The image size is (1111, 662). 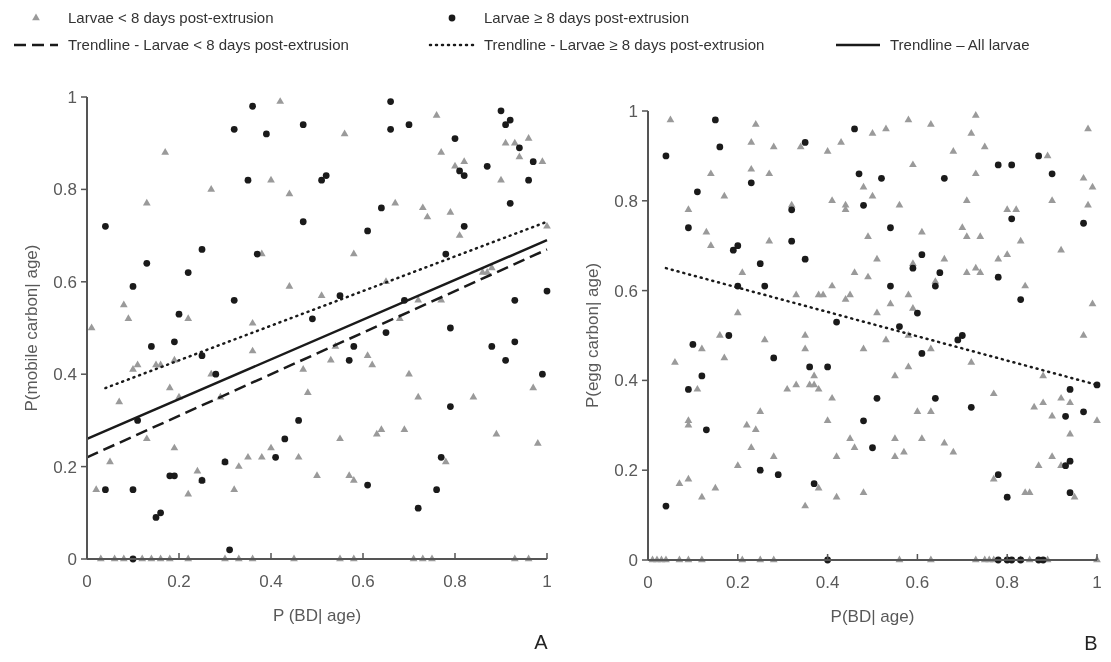 I want to click on legend-label: Larvae < 8 days post-extrusion, so click(x=171, y=18).